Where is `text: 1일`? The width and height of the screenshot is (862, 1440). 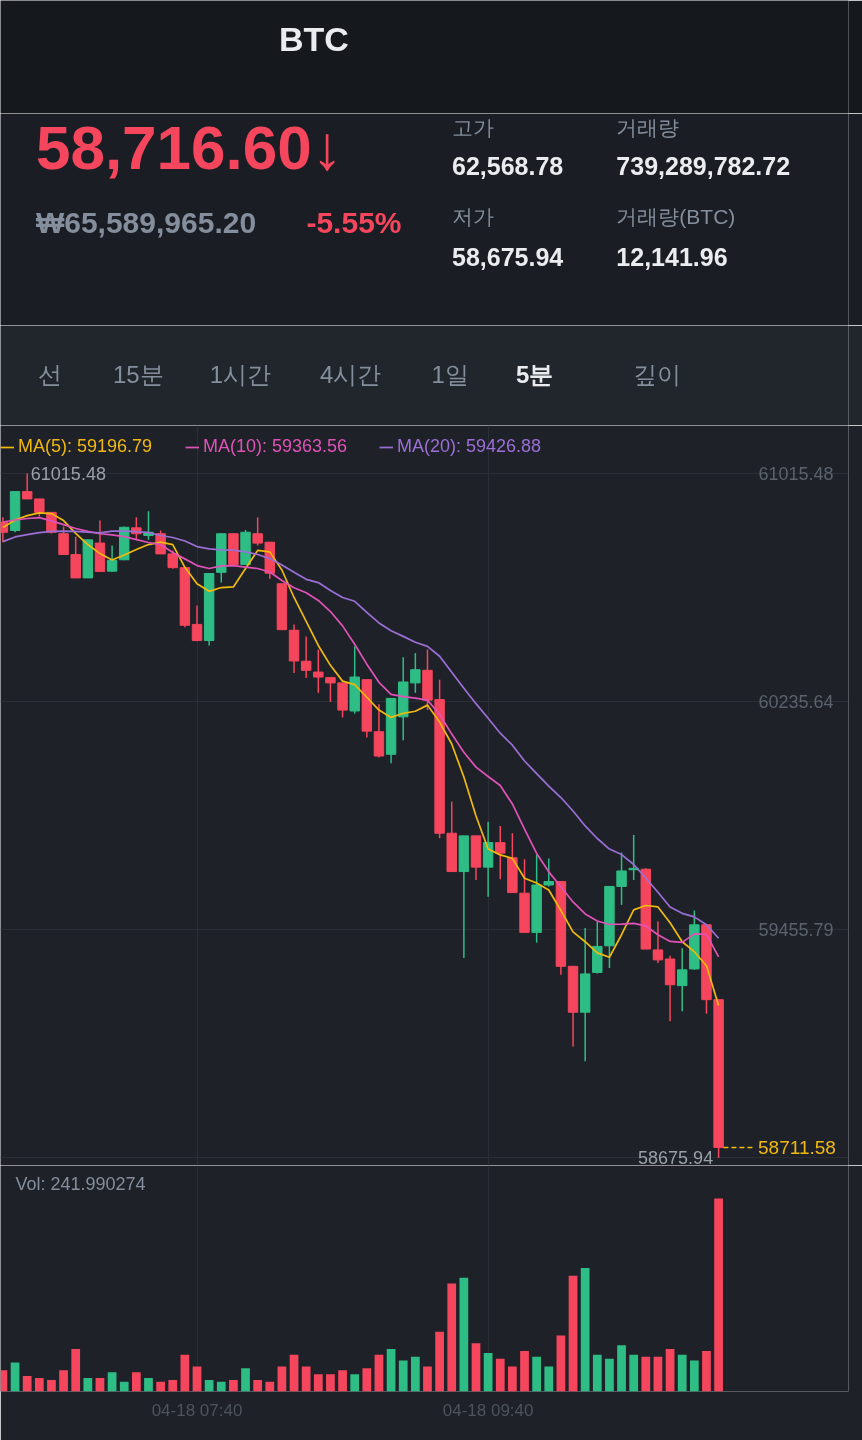
text: 1일 is located at coordinates (450, 374).